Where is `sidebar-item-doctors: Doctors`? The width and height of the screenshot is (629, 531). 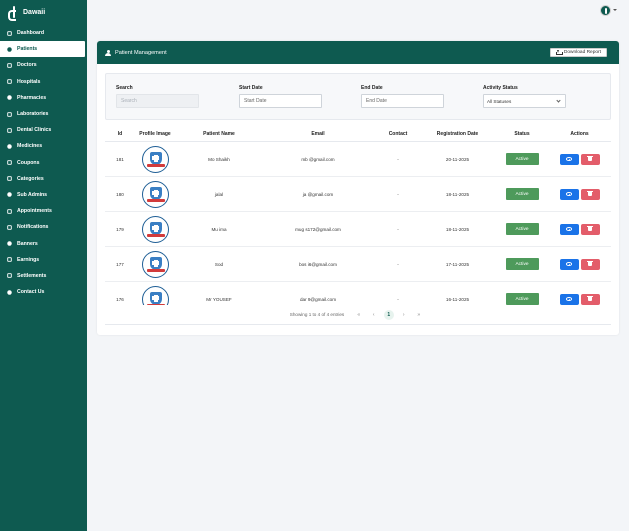
sidebar-item-doctors: Doctors is located at coordinates (43, 65).